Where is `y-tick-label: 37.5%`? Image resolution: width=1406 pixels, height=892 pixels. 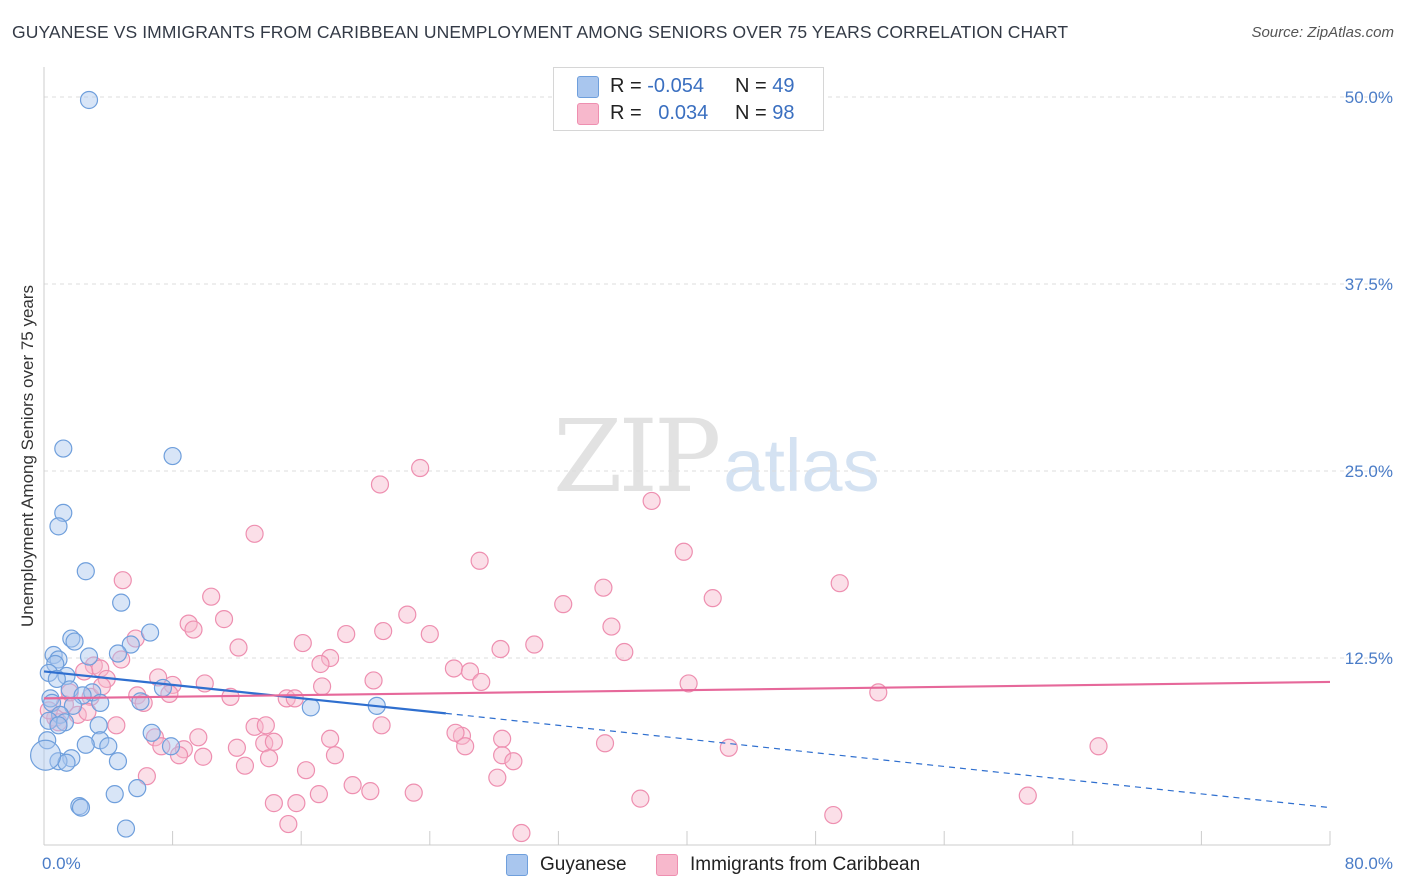 y-tick-label: 37.5% is located at coordinates (1369, 284).